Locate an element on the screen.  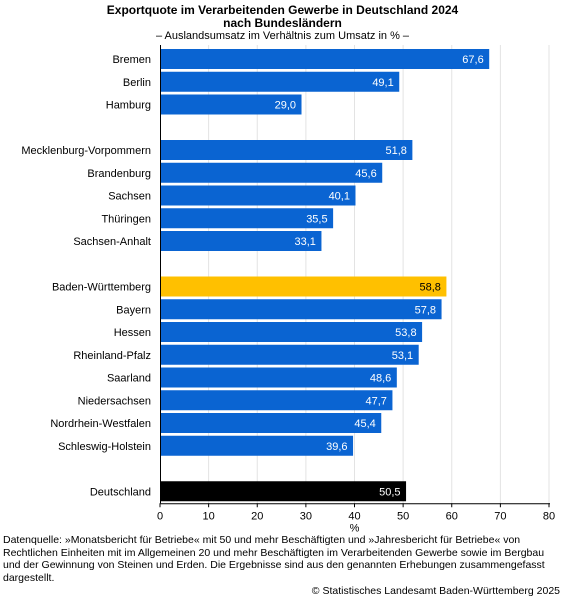
x-tick-label: 10 is located at coordinates (209, 516).